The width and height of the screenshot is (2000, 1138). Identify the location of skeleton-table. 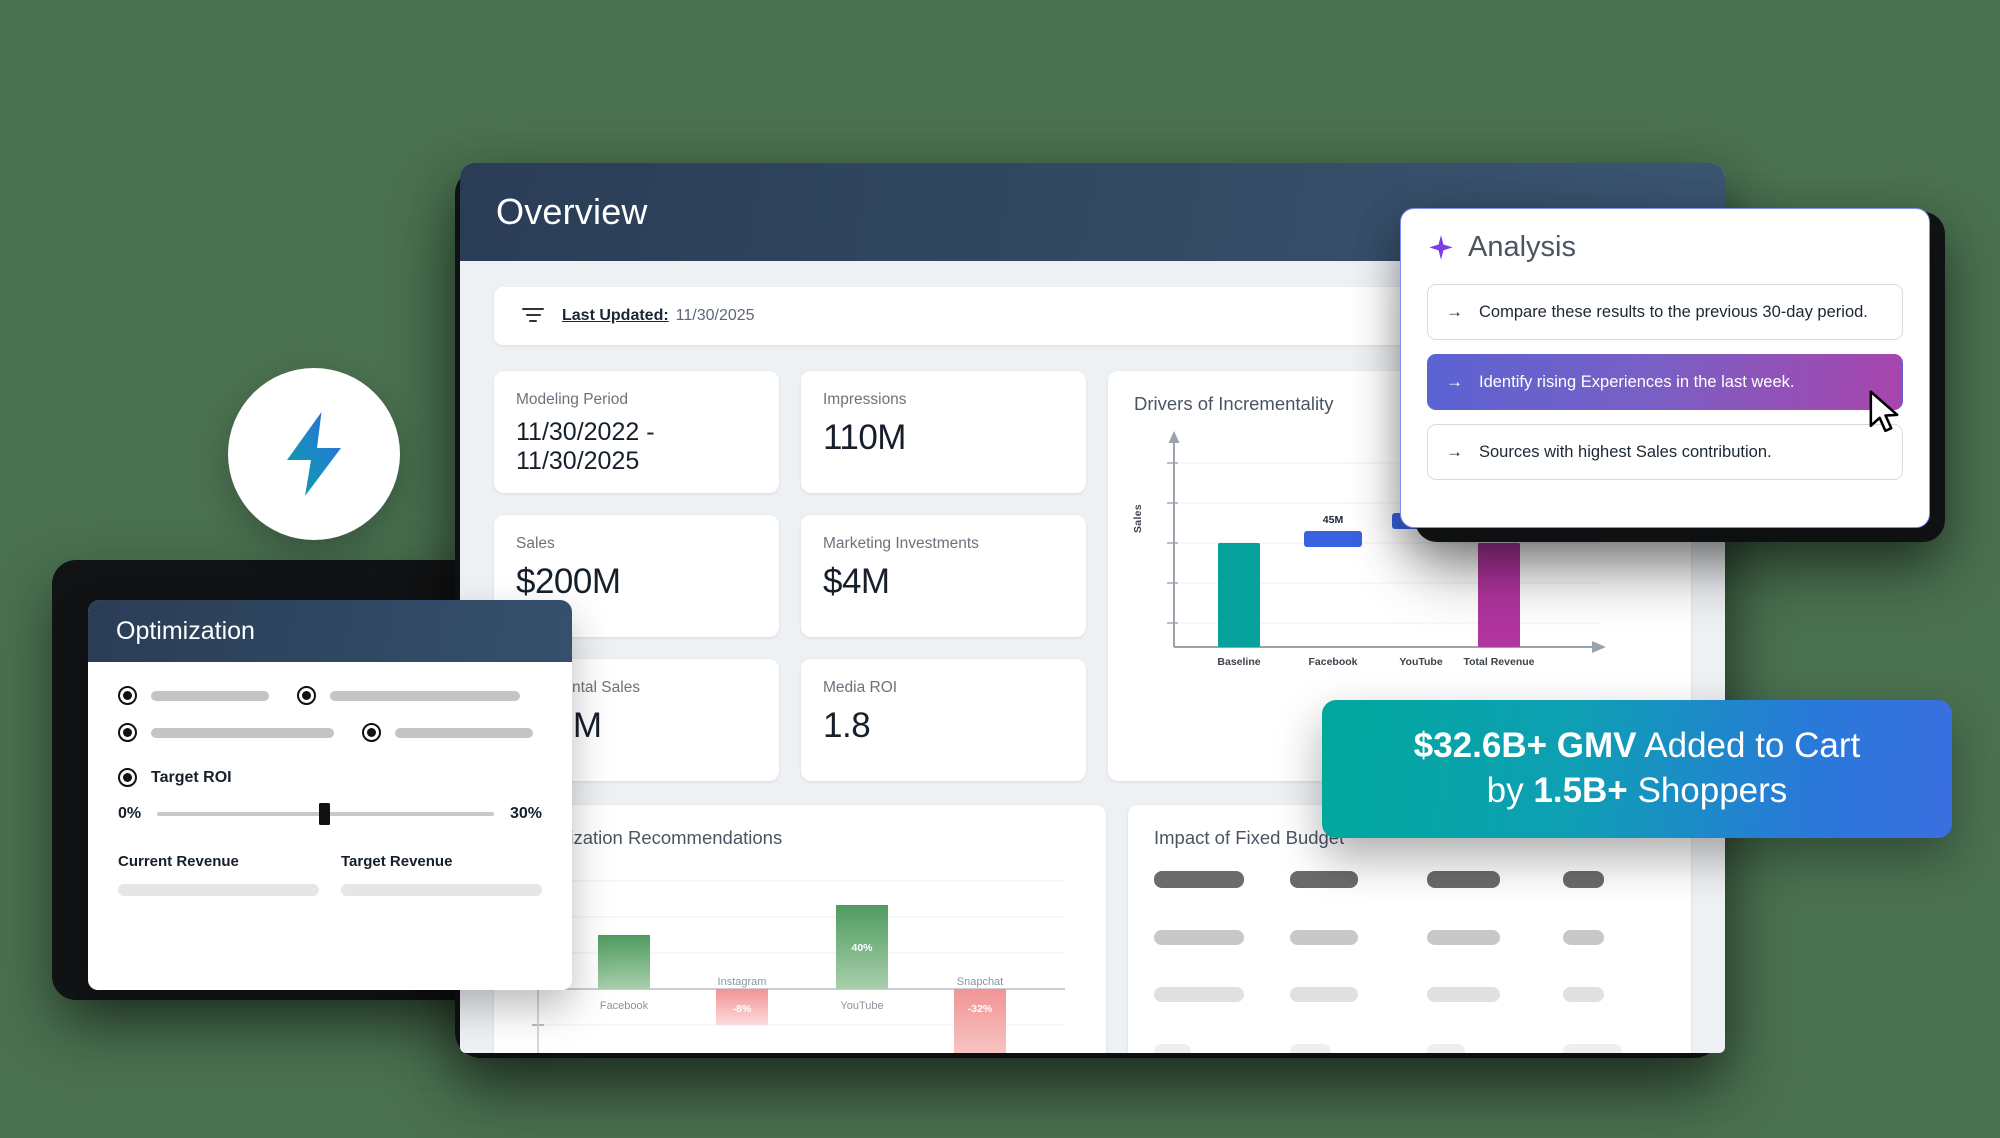
(1409, 962).